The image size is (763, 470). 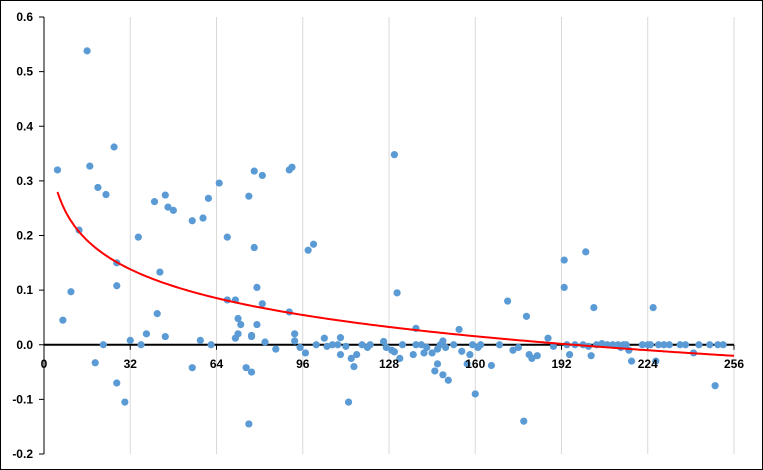 What do you see at coordinates (22, 454) in the screenshot?
I see `y-tick-label: -0.2` at bounding box center [22, 454].